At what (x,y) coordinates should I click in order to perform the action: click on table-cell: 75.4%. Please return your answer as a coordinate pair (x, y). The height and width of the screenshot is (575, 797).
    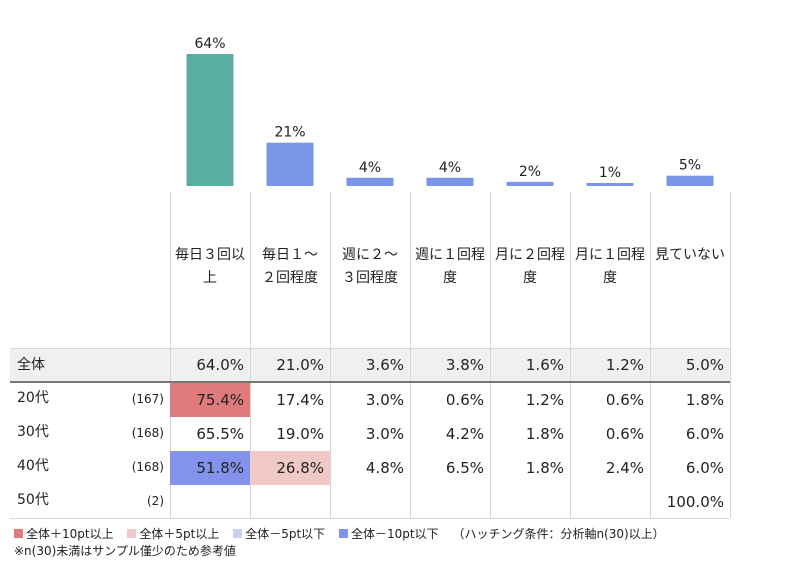
    Looking at the image, I should click on (210, 400).